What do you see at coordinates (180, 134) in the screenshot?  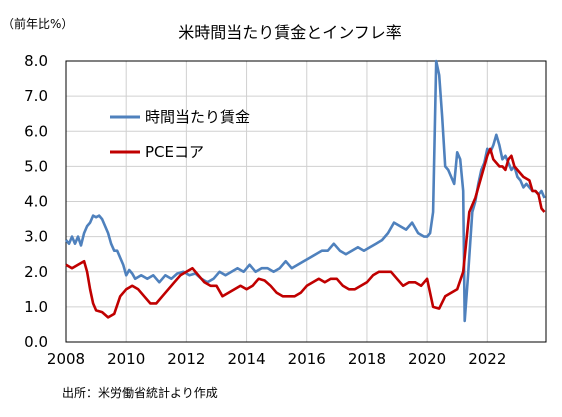 I see `legend: 時間当たり賃金 PCEコア` at bounding box center [180, 134].